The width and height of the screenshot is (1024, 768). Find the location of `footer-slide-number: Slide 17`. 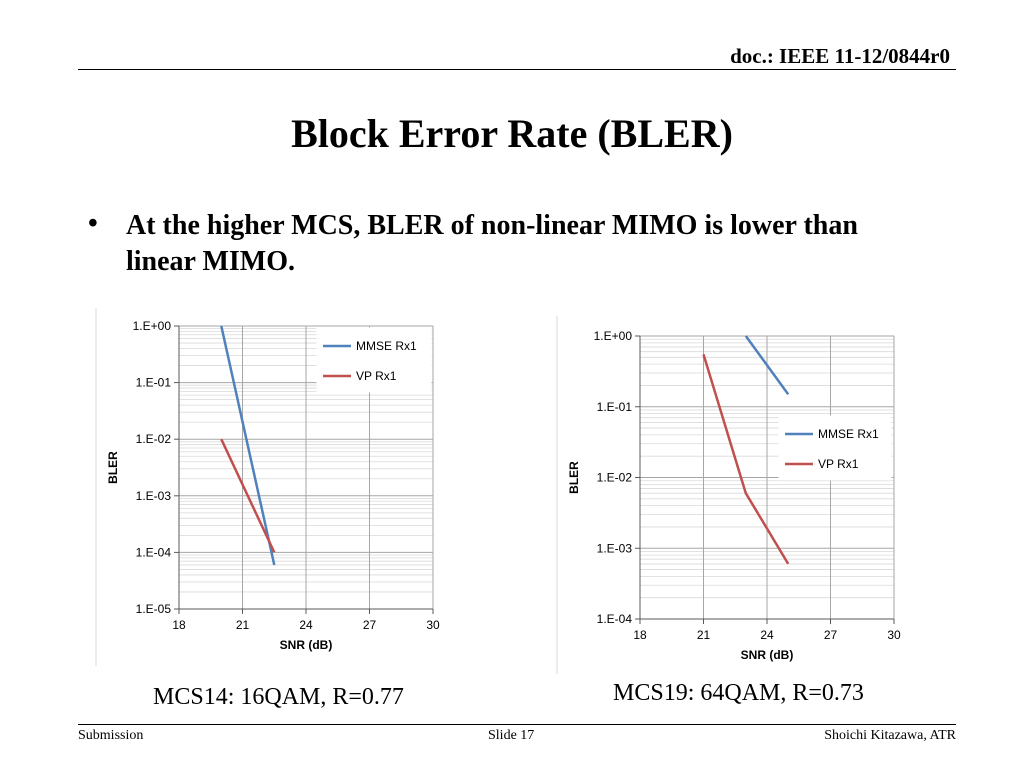

footer-slide-number: Slide 17 is located at coordinates (511, 735).